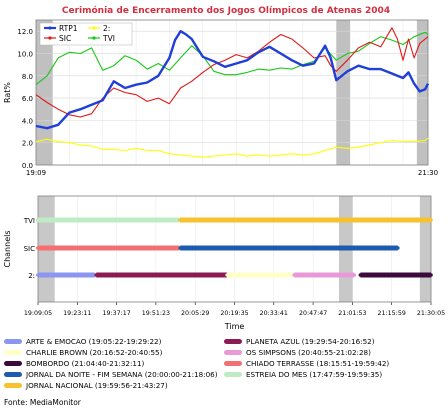 The height and width of the screenshot is (412, 448). Describe the element at coordinates (97, 385) in the screenshot. I see `legend-label: JORNAL NACIONAL (19:59:56-21:43:27)` at that location.